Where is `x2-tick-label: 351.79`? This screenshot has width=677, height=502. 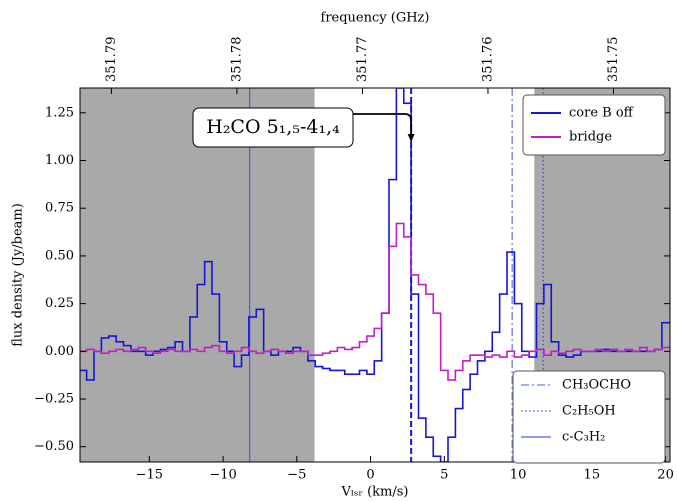
x2-tick-label: 351.79 is located at coordinates (111, 60).